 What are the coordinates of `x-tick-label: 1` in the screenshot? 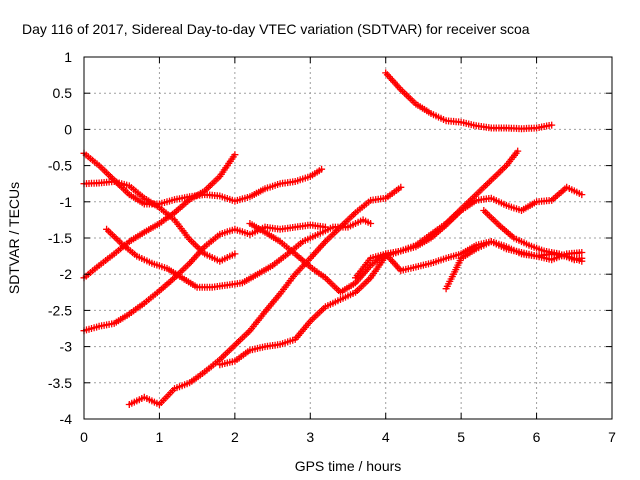 It's located at (160, 437).